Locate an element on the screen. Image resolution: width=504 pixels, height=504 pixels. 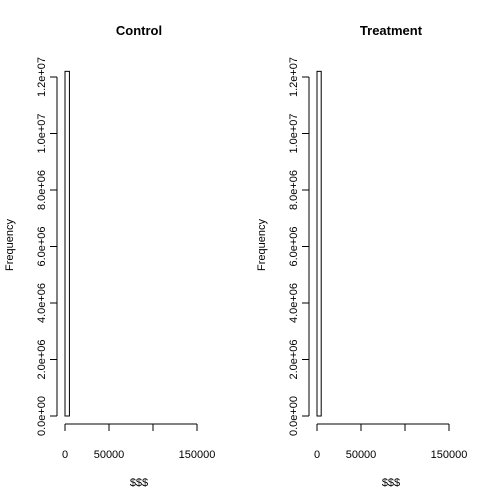
chart-title: Control is located at coordinates (139, 30).